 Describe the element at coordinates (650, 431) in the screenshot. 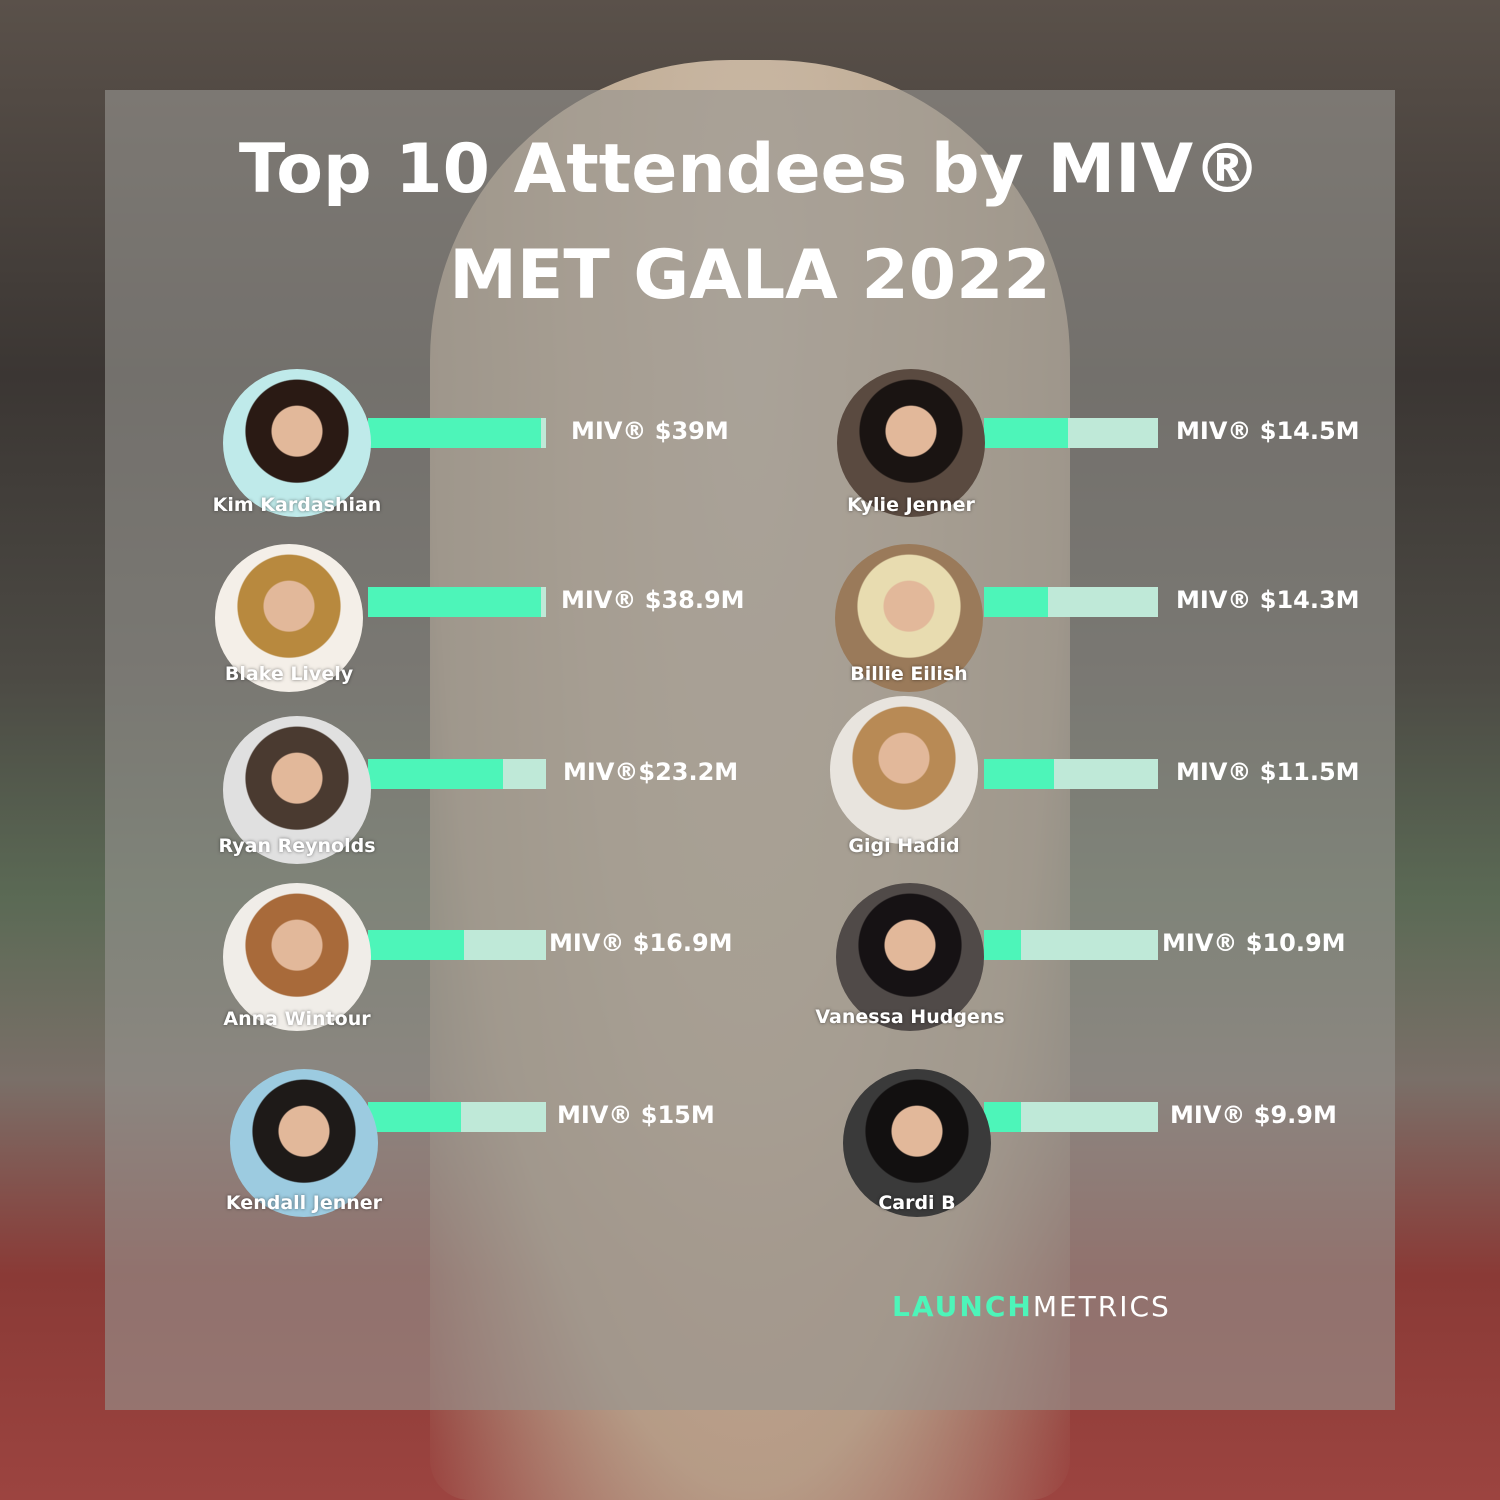

I see `miv-value-label: MIV® $39M` at that location.